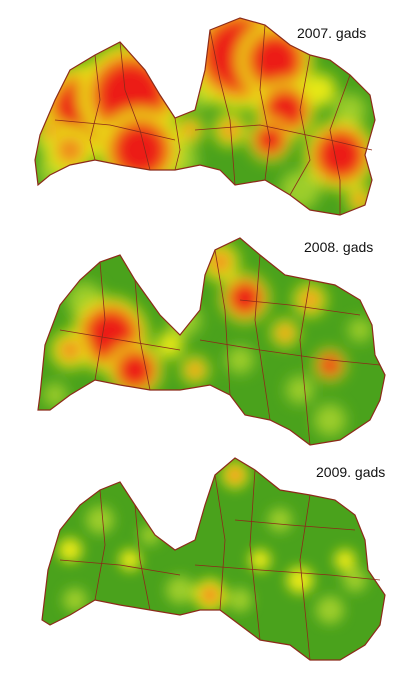  What do you see at coordinates (339, 247) in the screenshot?
I see `year-label-2008: 2008. gads` at bounding box center [339, 247].